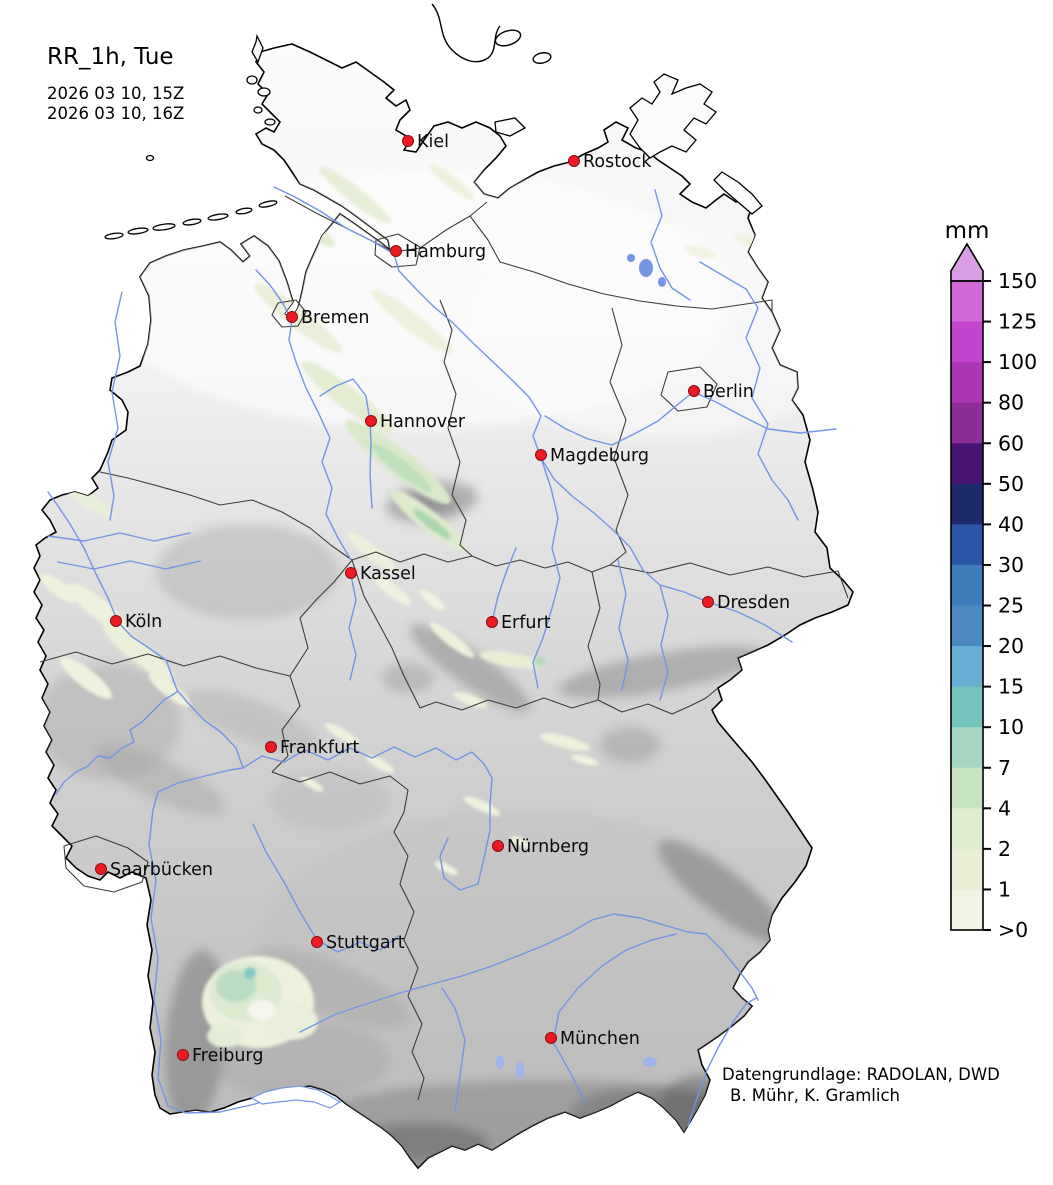  I want to click on city-label-Nürnberg: Nürnberg, so click(548, 847).